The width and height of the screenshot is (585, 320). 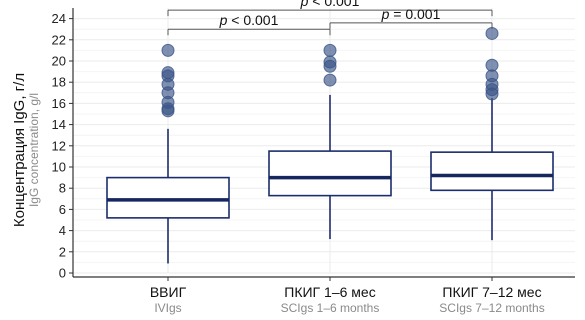 I want to click on y-tick-label: 12, so click(x=59, y=145).